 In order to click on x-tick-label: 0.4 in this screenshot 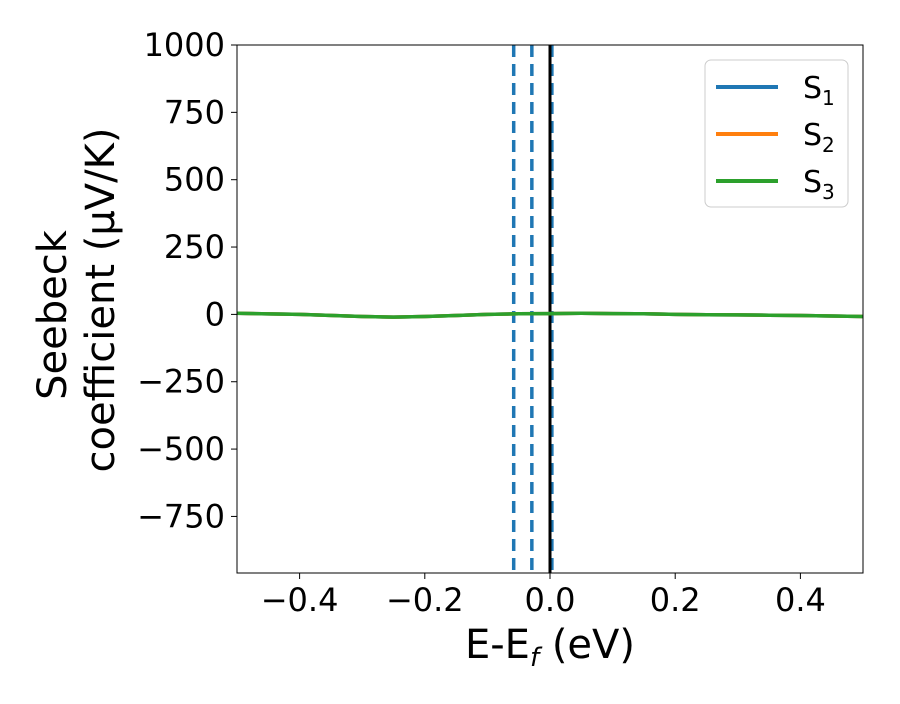, I will do `click(800, 600)`.